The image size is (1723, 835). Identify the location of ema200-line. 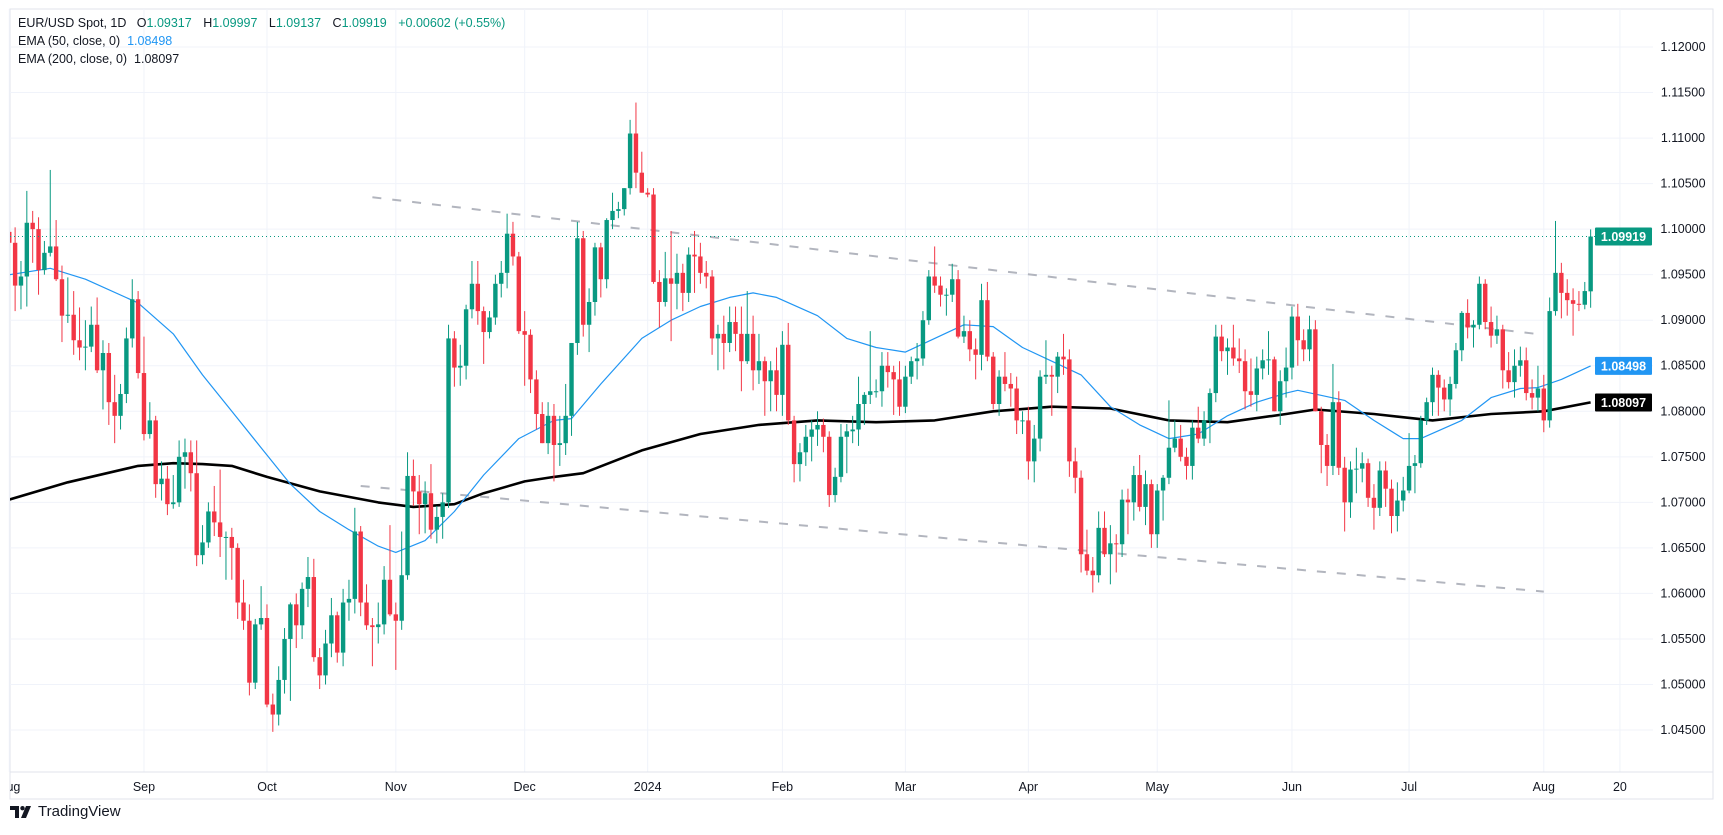
(800, 455).